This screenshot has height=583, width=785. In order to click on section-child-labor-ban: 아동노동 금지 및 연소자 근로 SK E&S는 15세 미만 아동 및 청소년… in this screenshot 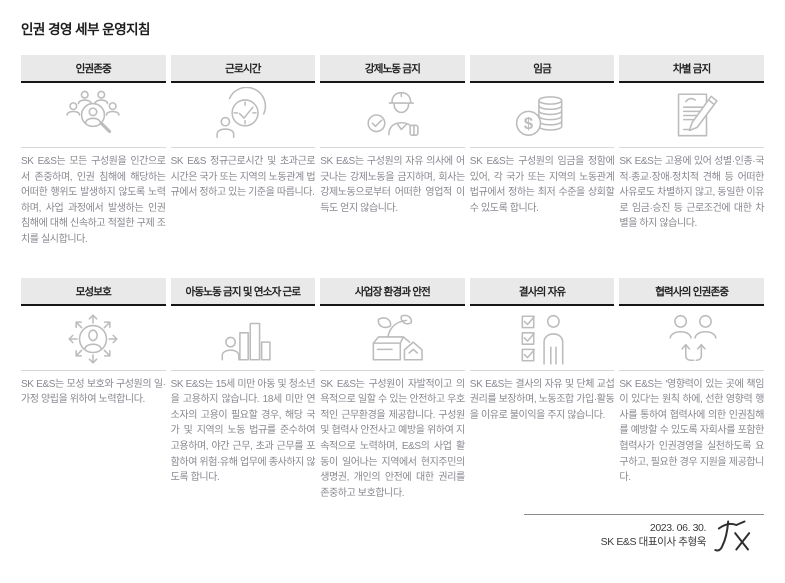, I will do `click(243, 381)`.